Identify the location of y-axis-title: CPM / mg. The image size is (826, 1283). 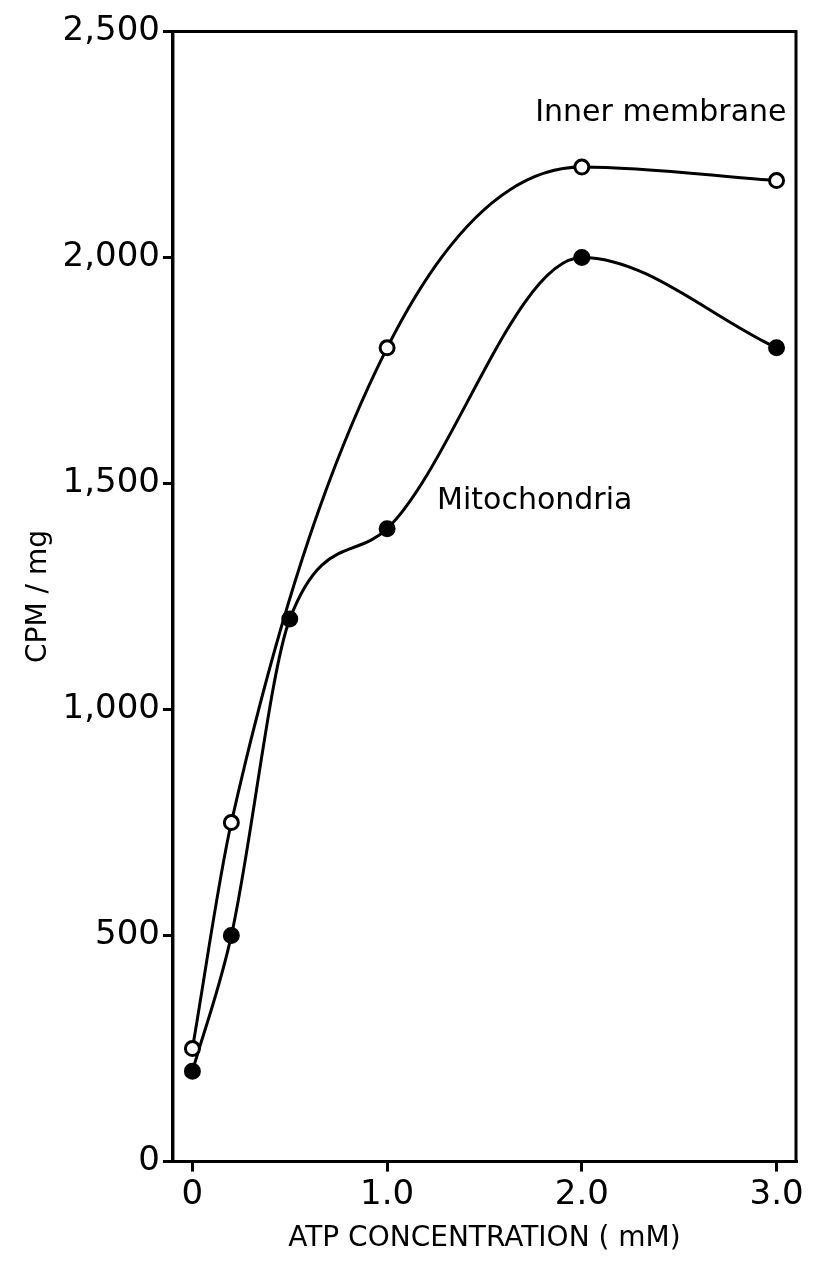
(37, 596).